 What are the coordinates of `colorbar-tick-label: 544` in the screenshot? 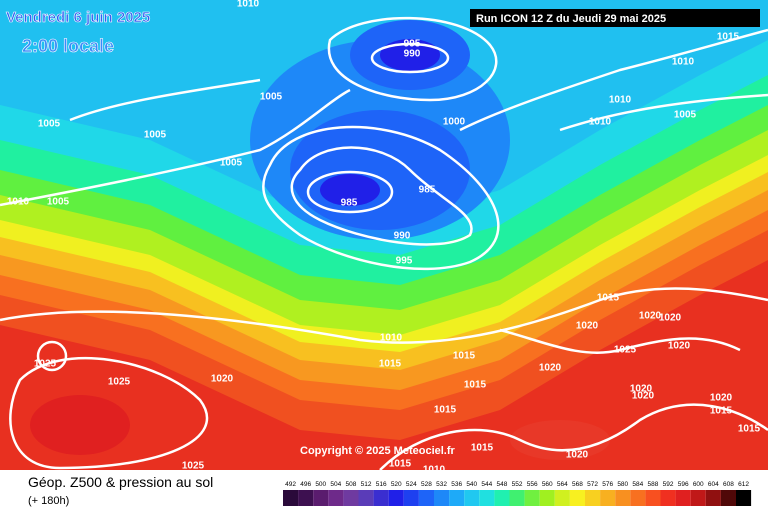 It's located at (486, 484).